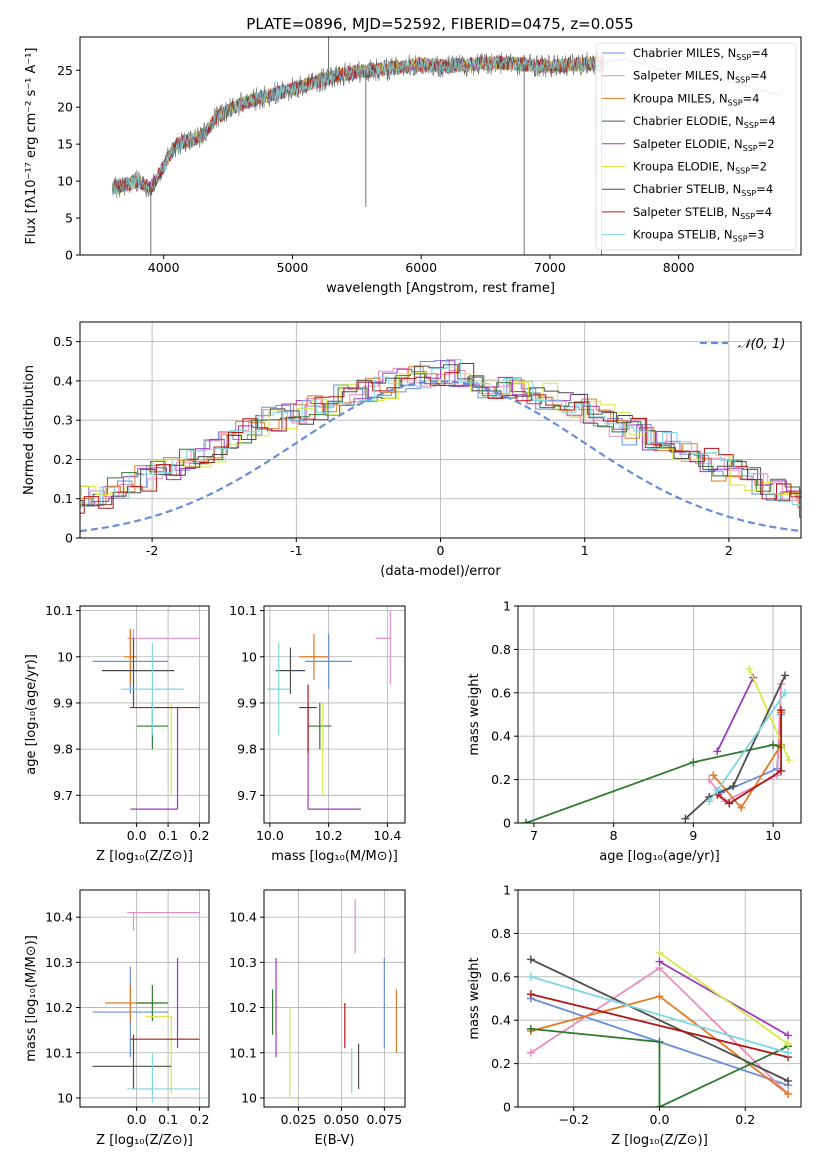 This screenshot has width=819, height=1170. What do you see at coordinates (298, 1119) in the screenshot?
I see `mass_vs_ebv-xtick-label: 0.025` at bounding box center [298, 1119].